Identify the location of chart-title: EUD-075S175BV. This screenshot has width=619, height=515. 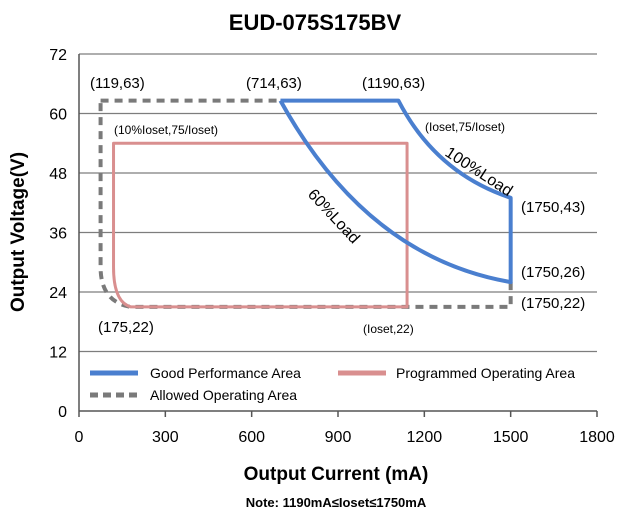
(315, 22).